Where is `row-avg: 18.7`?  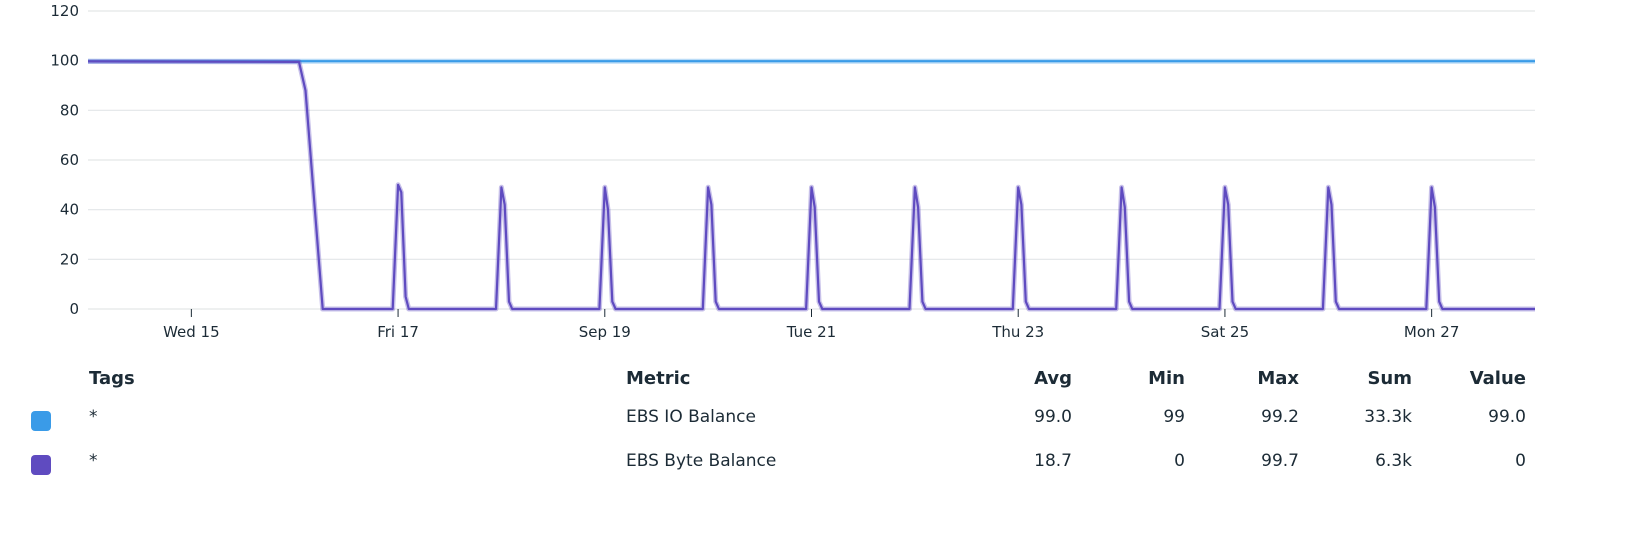
row-avg: 18.7 is located at coordinates (1053, 461).